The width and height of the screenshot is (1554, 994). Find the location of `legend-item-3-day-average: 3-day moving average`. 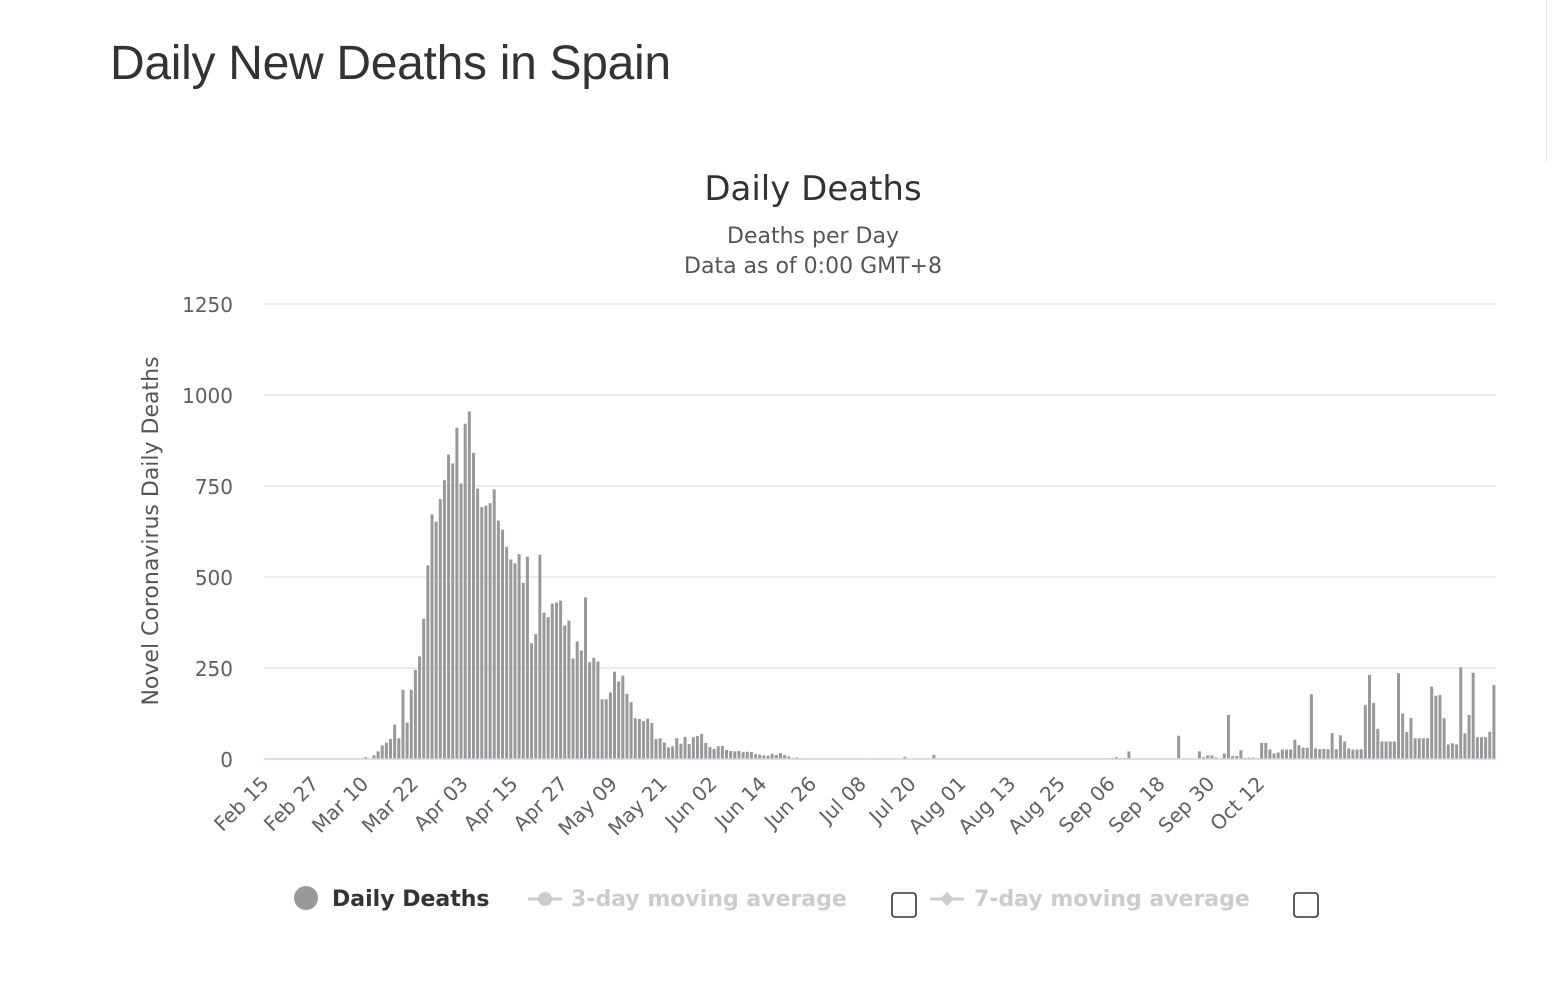

legend-item-3-day-average: 3-day moving average is located at coordinates (687, 899).